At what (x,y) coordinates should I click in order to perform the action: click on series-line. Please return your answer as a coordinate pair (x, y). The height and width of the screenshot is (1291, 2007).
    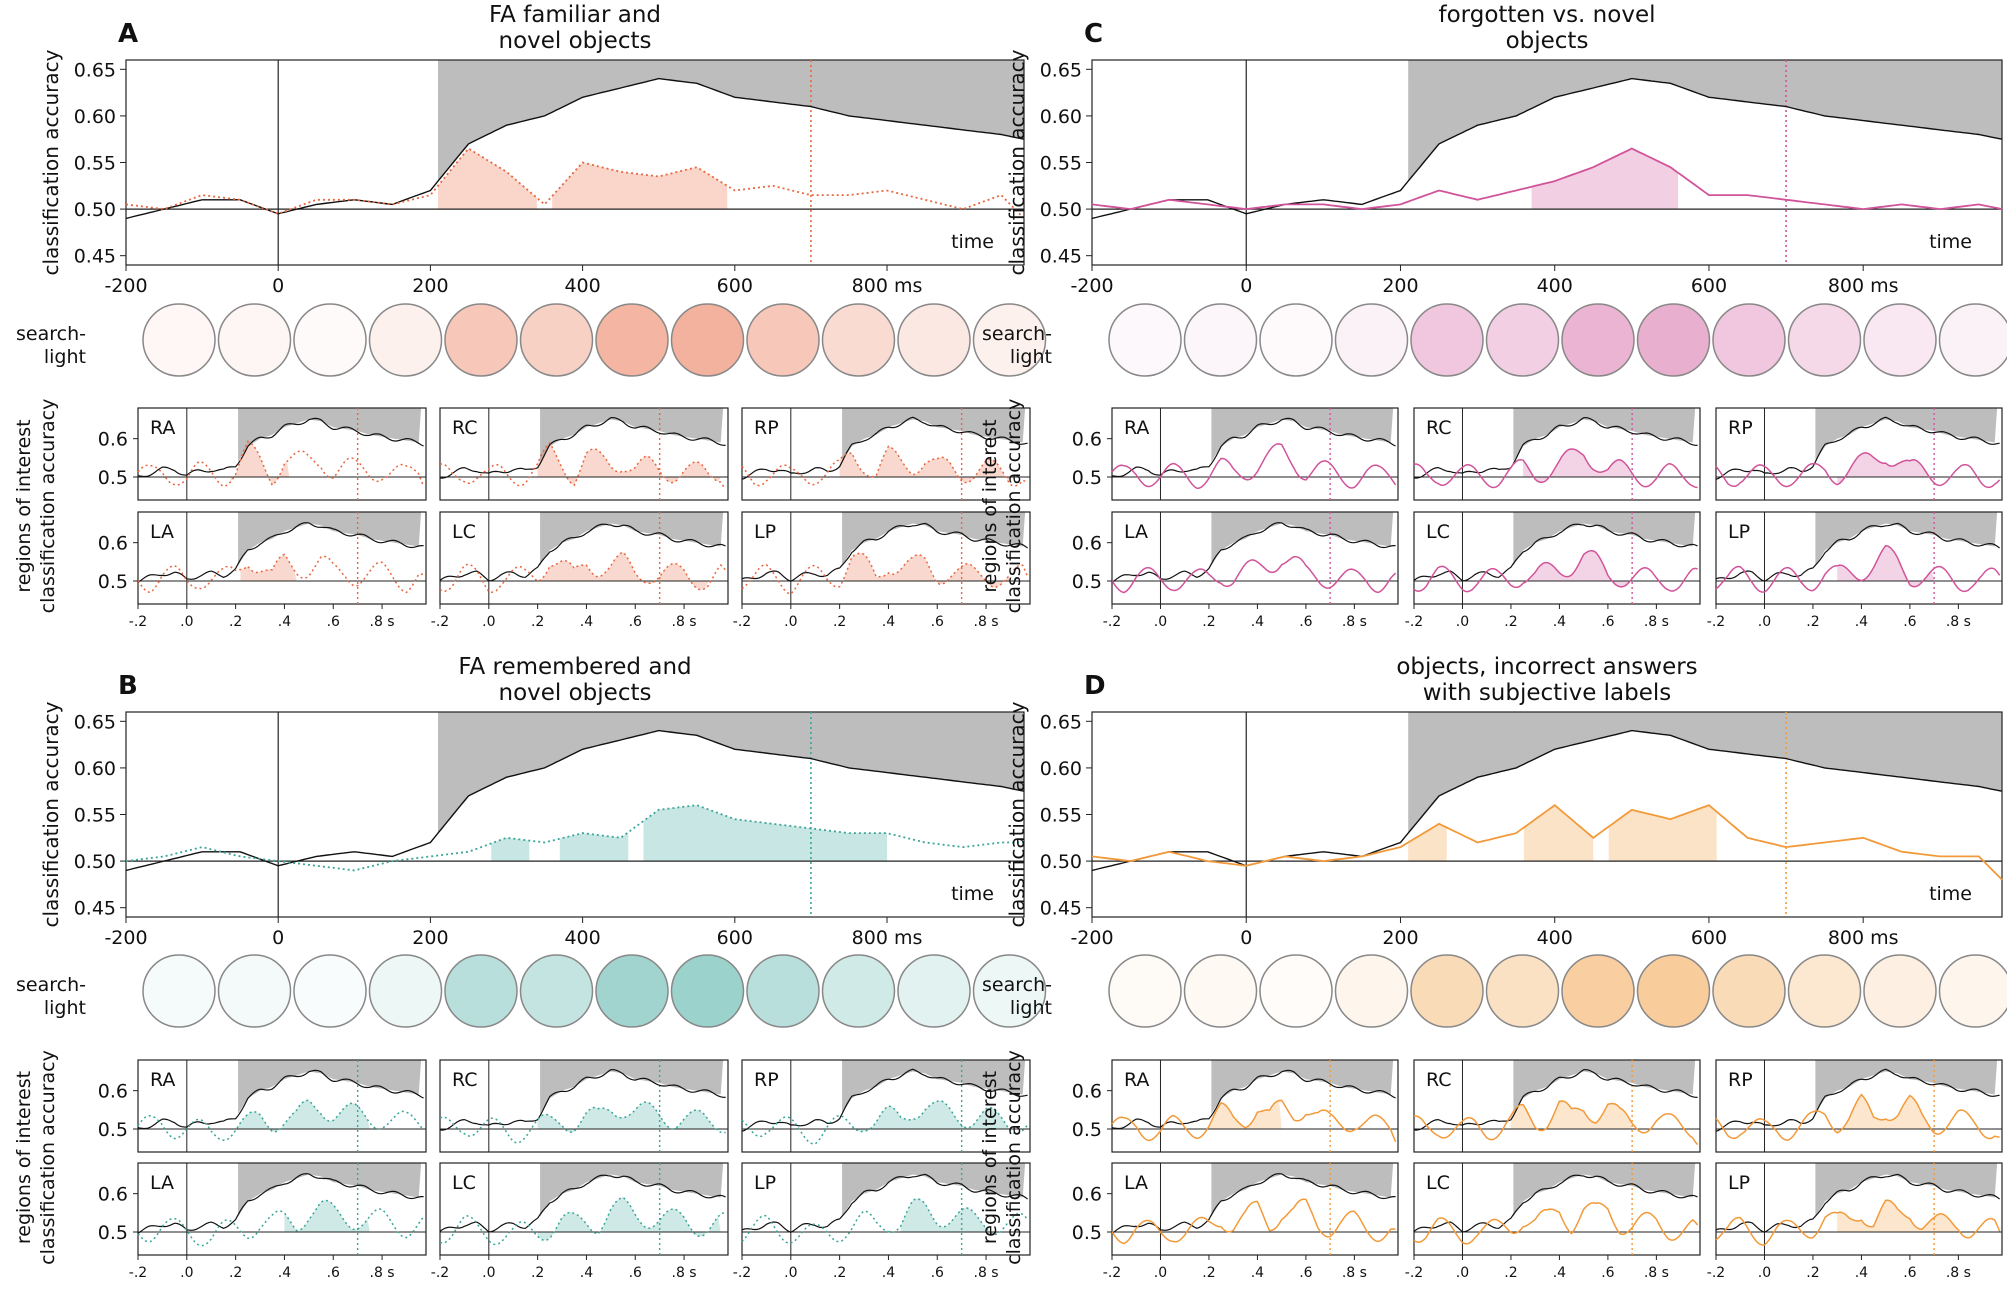
    Looking at the image, I should click on (1547, 842).